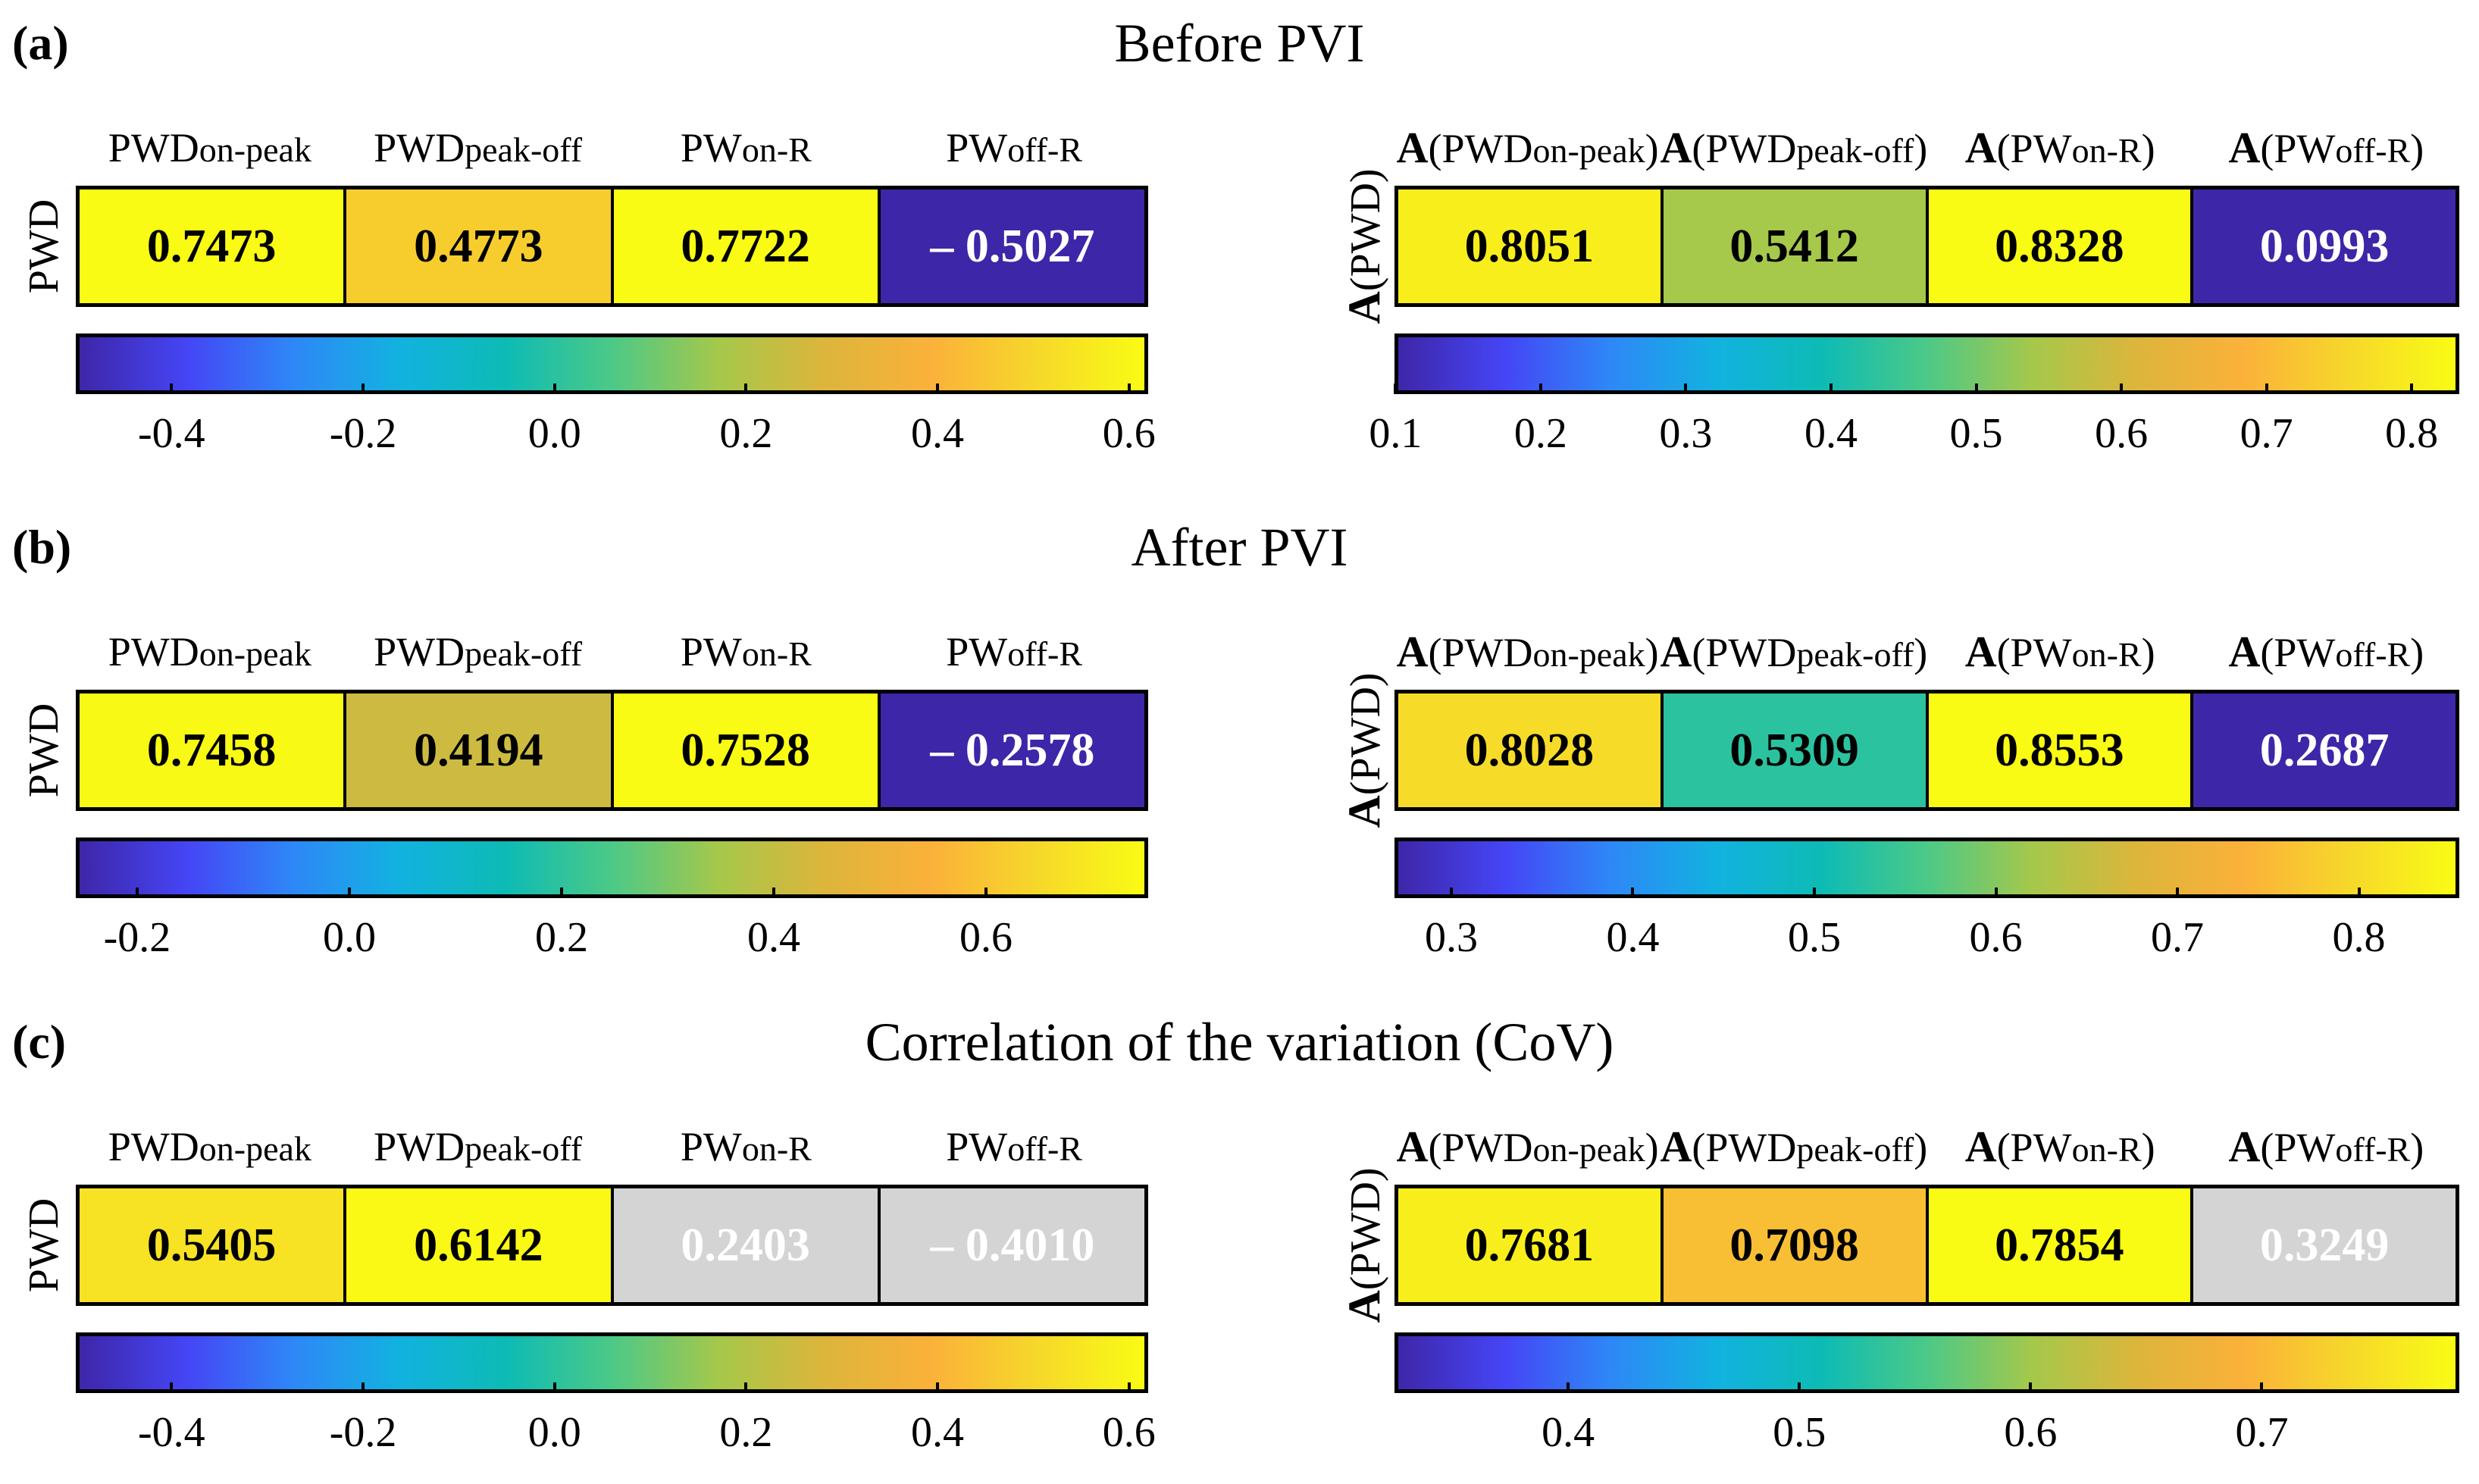  What do you see at coordinates (1451, 937) in the screenshot?
I see `tick-label: 0.3` at bounding box center [1451, 937].